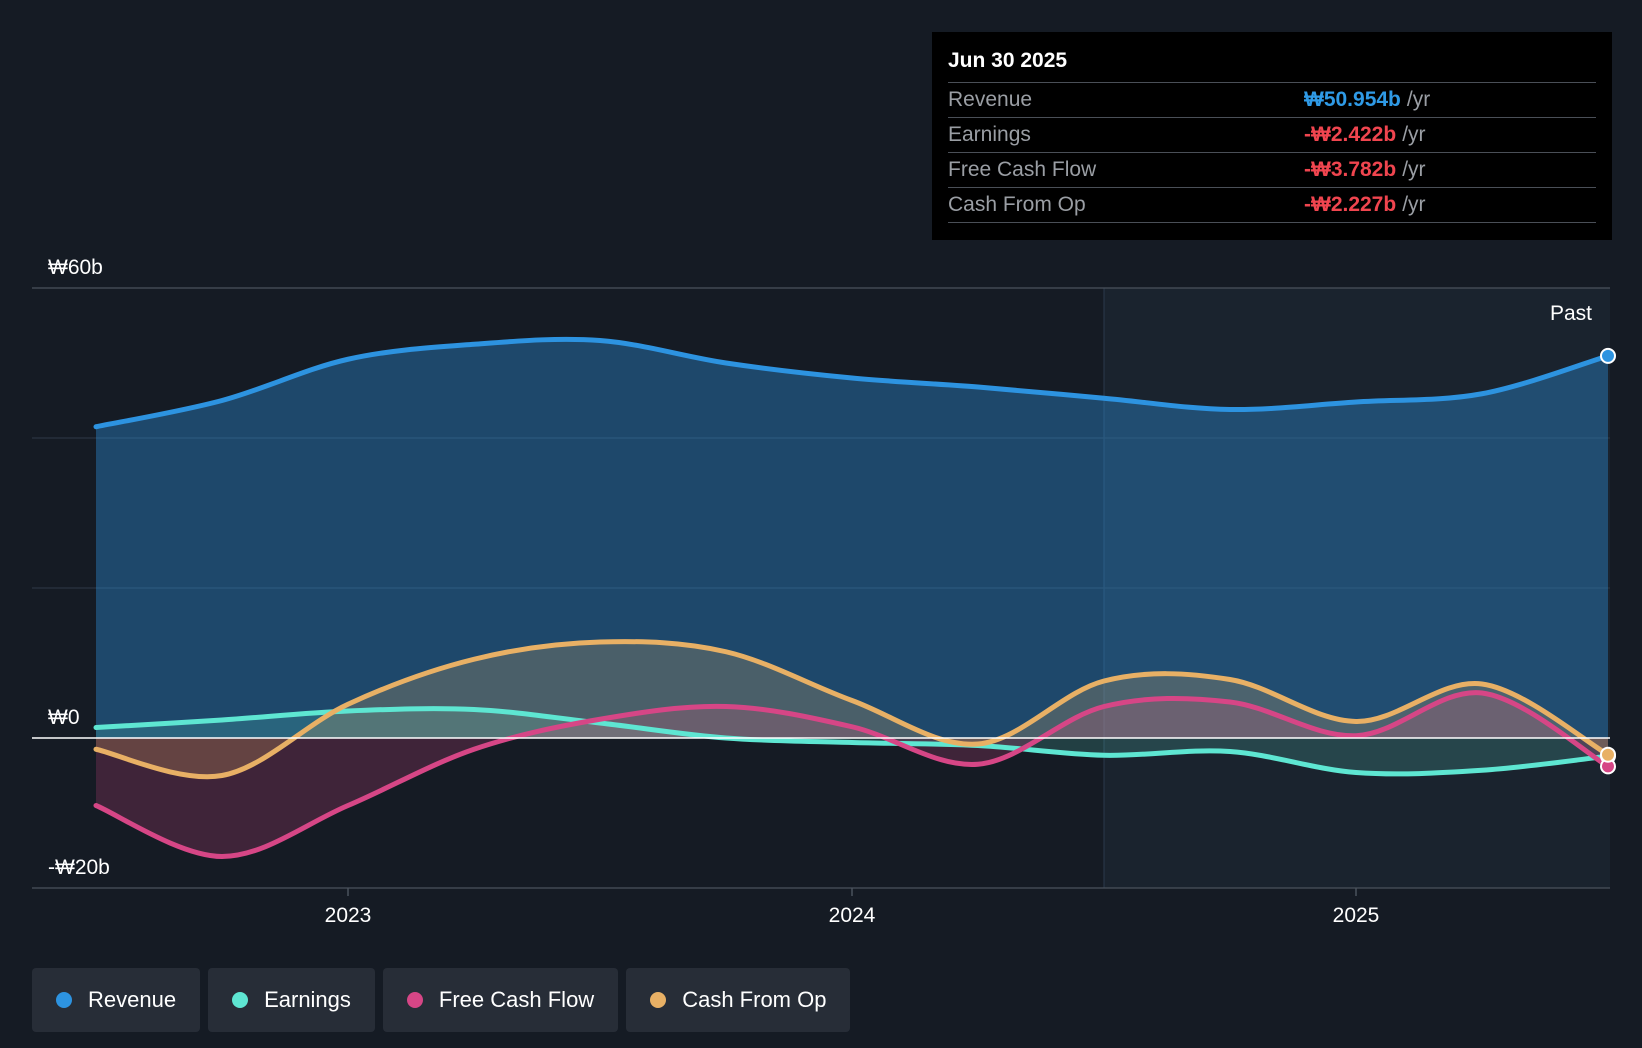 This screenshot has width=1642, height=1048. Describe the element at coordinates (1608, 355) in the screenshot. I see `endpoint-revenue` at that location.